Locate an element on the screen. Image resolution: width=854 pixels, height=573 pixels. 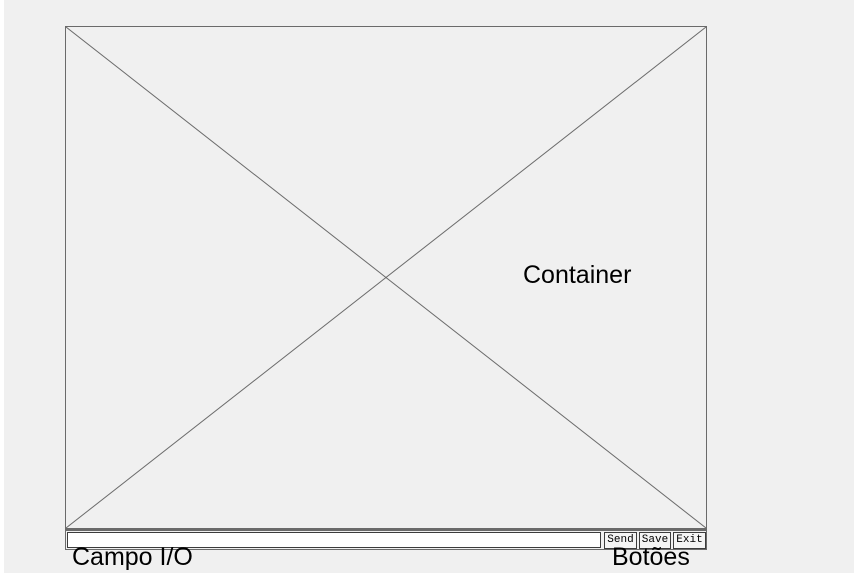
io-bar: Send Save Exit is located at coordinates (386, 539).